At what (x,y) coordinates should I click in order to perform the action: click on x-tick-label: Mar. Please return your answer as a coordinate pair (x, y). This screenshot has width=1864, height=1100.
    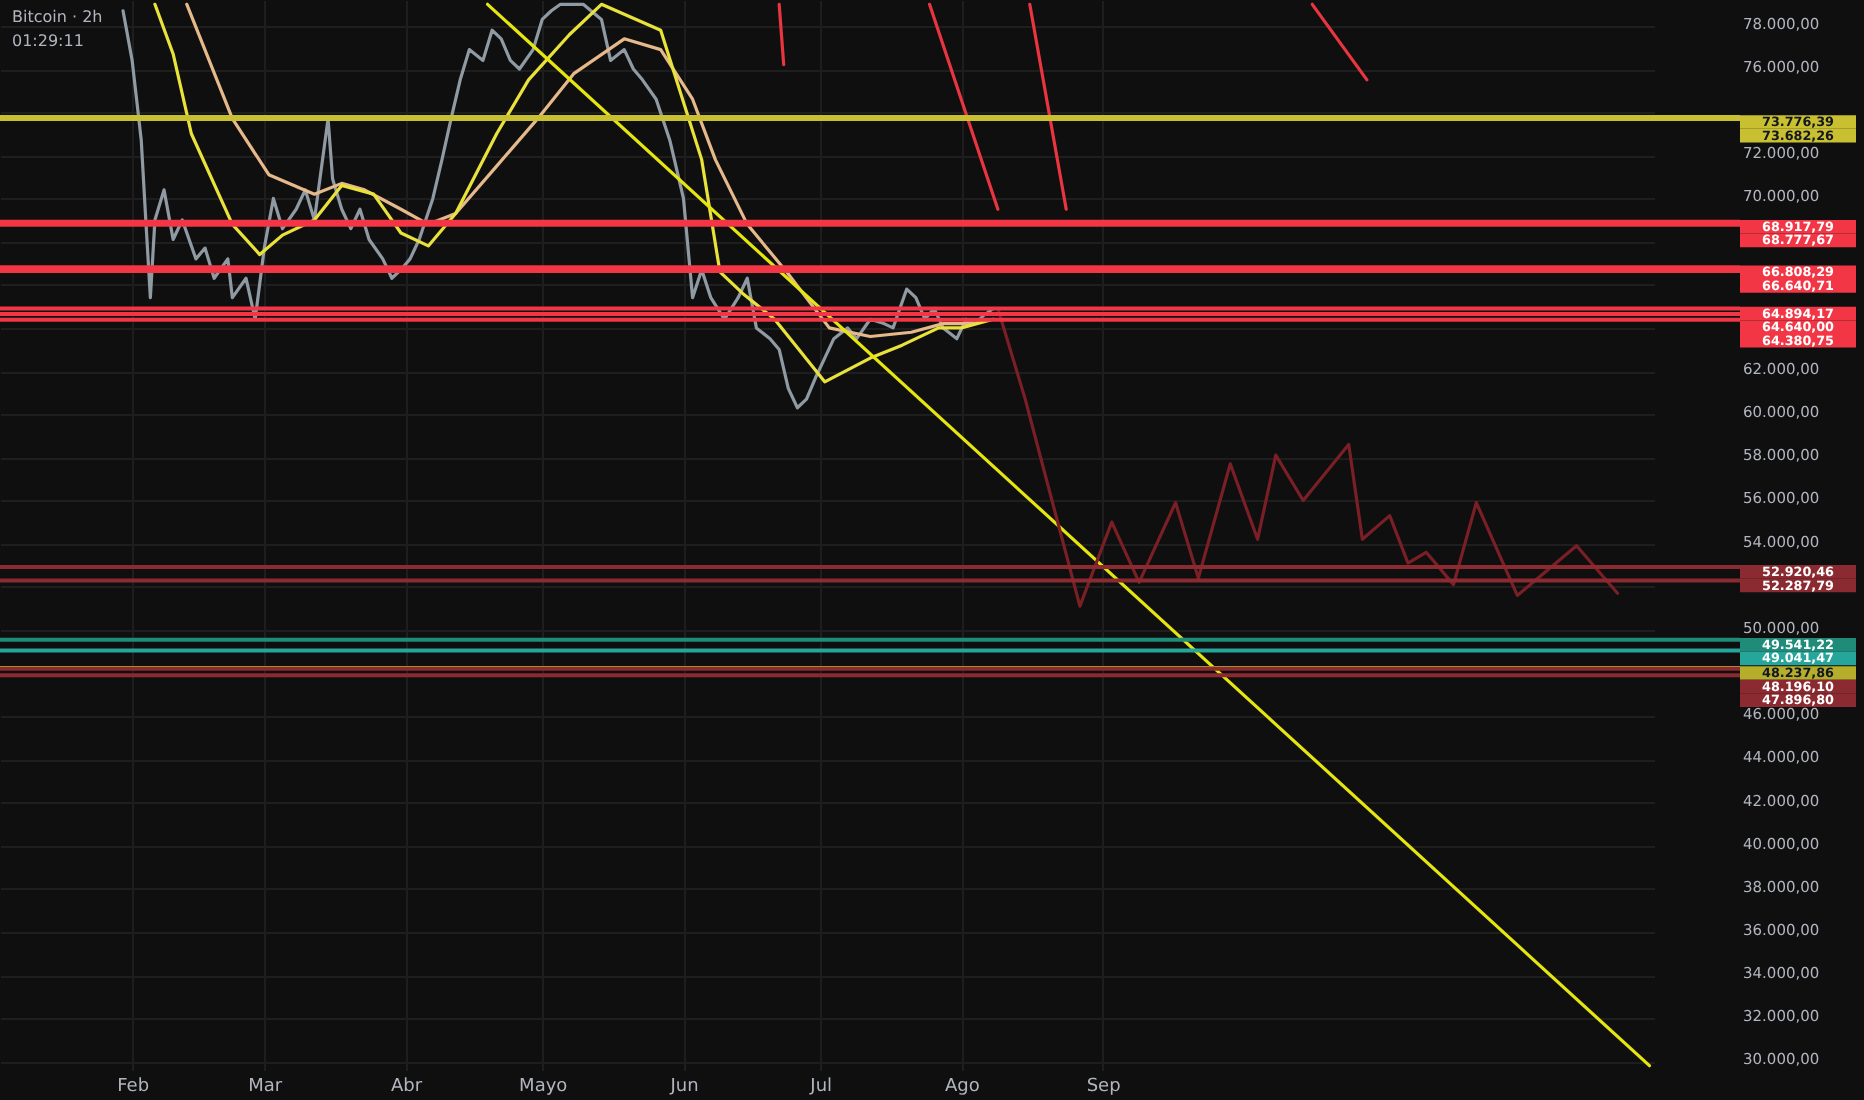
    Looking at the image, I should click on (265, 1087).